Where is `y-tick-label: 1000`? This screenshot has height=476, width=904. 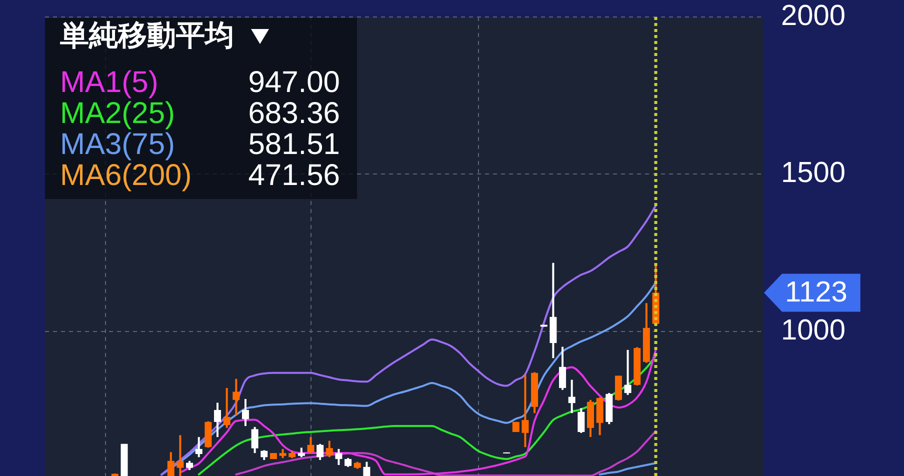 y-tick-label: 1000 is located at coordinates (813, 330).